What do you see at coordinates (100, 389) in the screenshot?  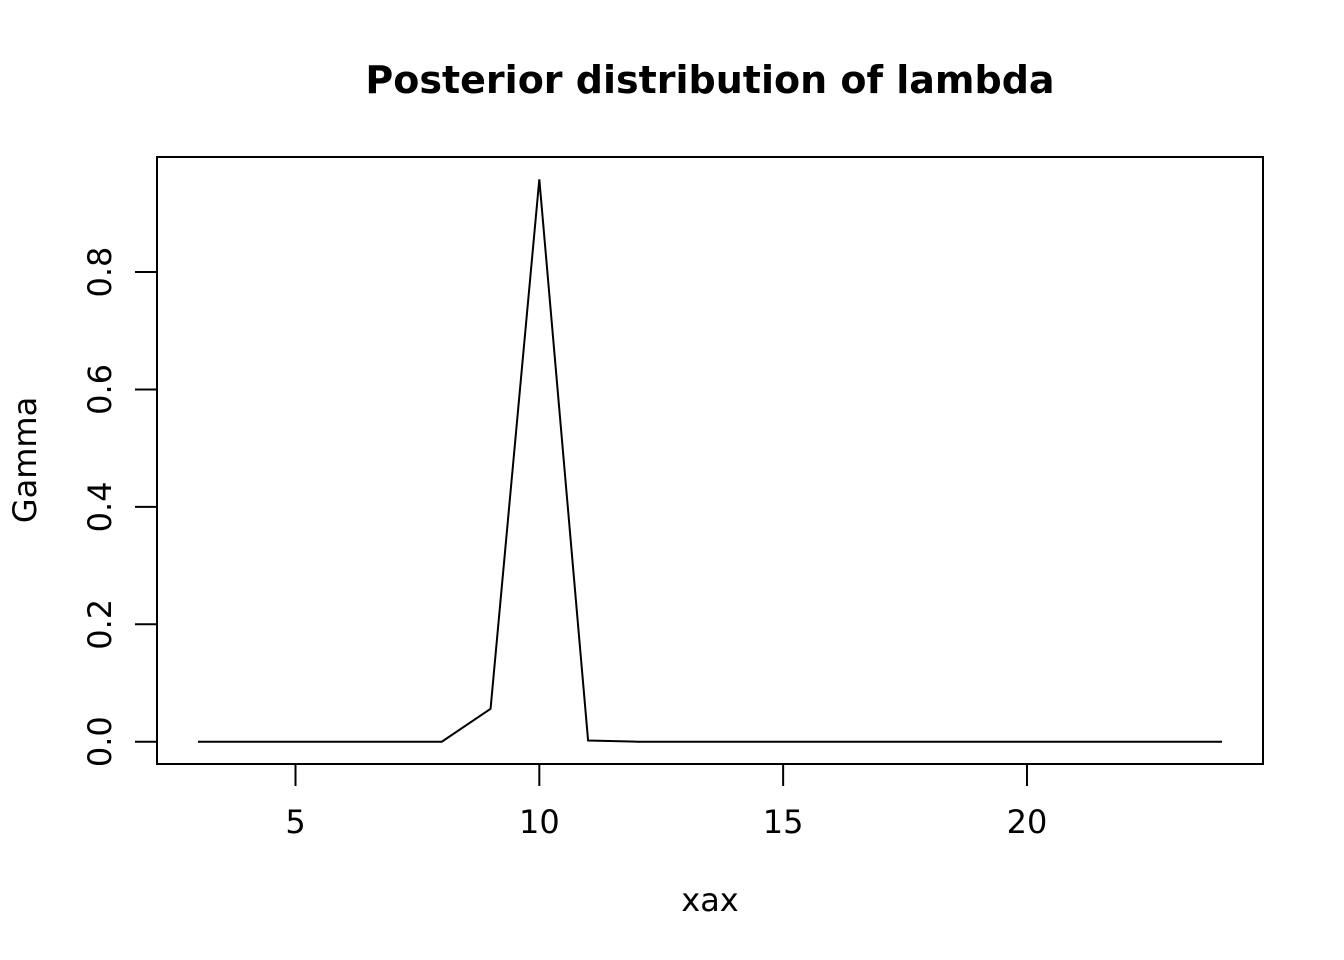 I see `y-tick-label: 0.6` at bounding box center [100, 389].